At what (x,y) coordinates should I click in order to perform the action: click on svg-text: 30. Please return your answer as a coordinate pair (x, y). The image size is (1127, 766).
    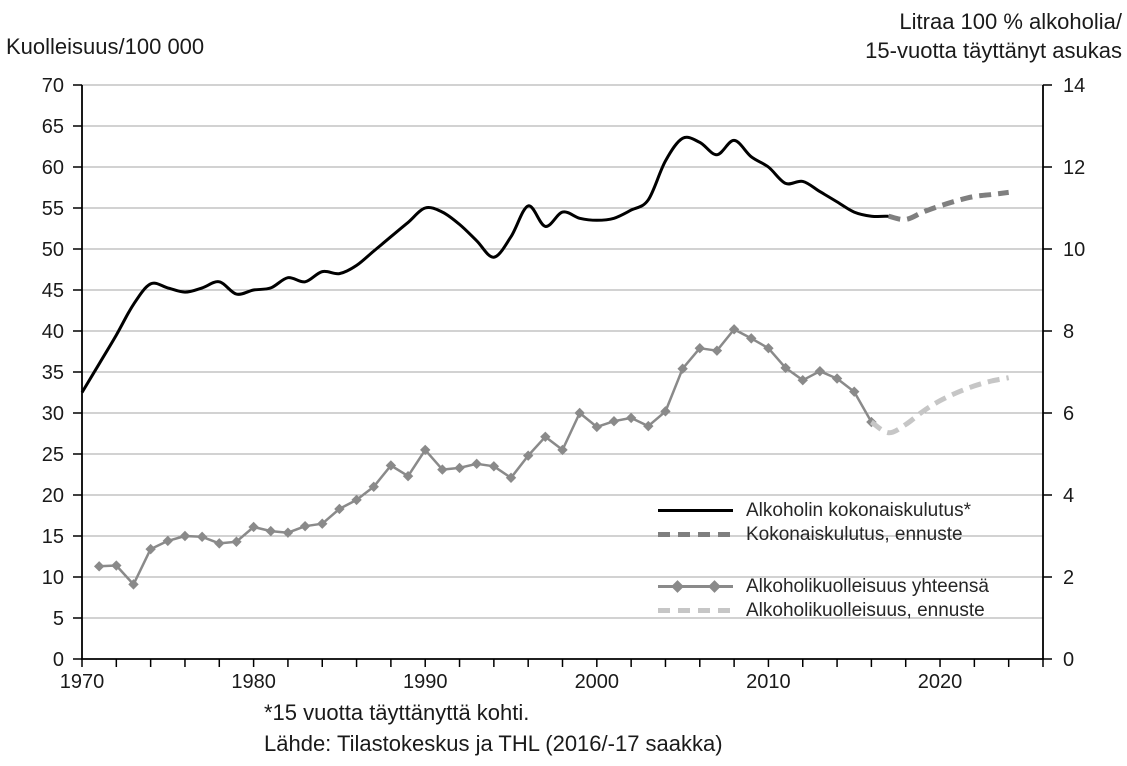
    Looking at the image, I should click on (53, 414).